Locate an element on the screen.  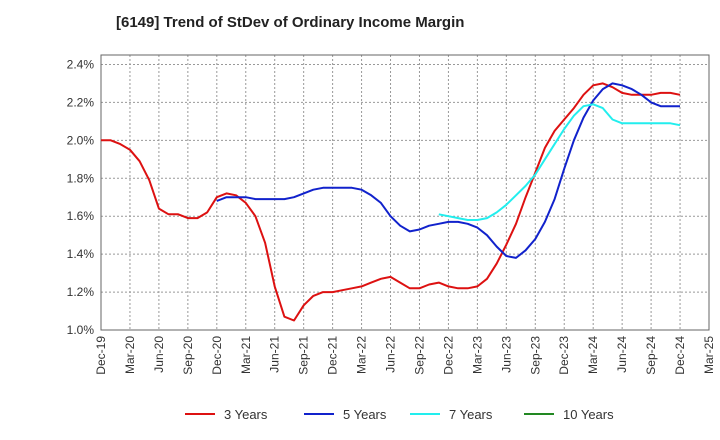
x-tick-label: Sep-24 is located at coordinates (651, 355).